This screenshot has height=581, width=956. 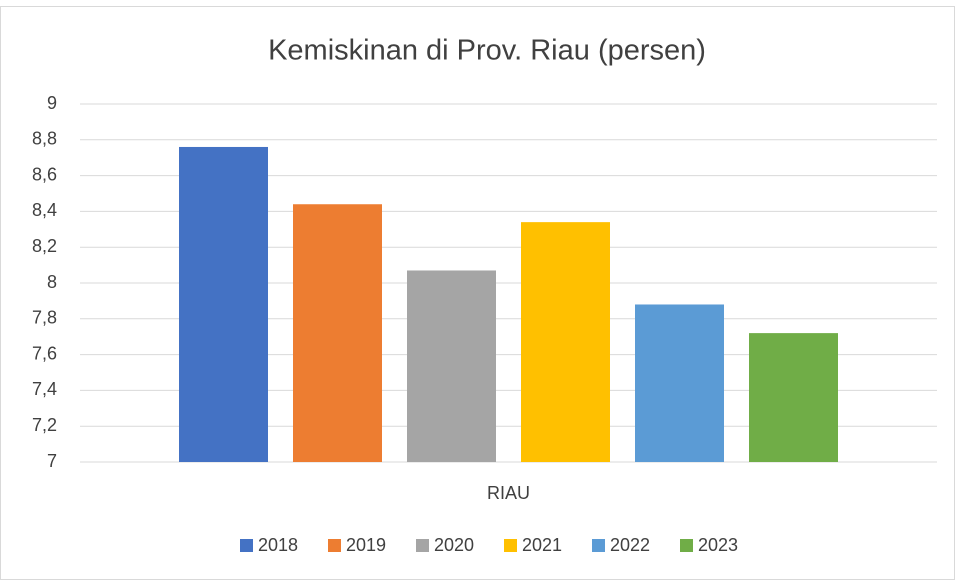 What do you see at coordinates (52, 103) in the screenshot?
I see `y-tick-label: 9` at bounding box center [52, 103].